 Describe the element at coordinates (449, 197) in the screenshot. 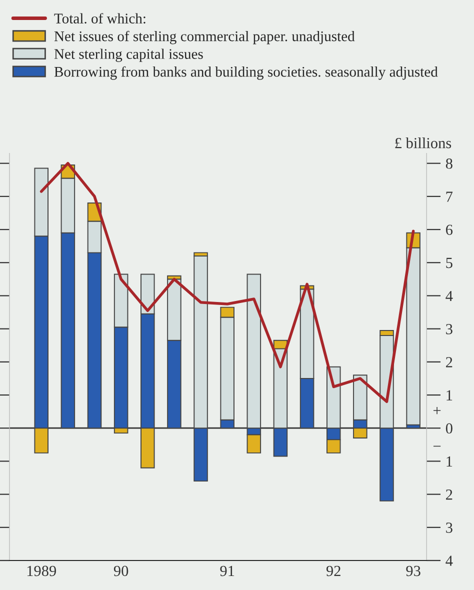

I see `y-tick-label: 7` at that location.